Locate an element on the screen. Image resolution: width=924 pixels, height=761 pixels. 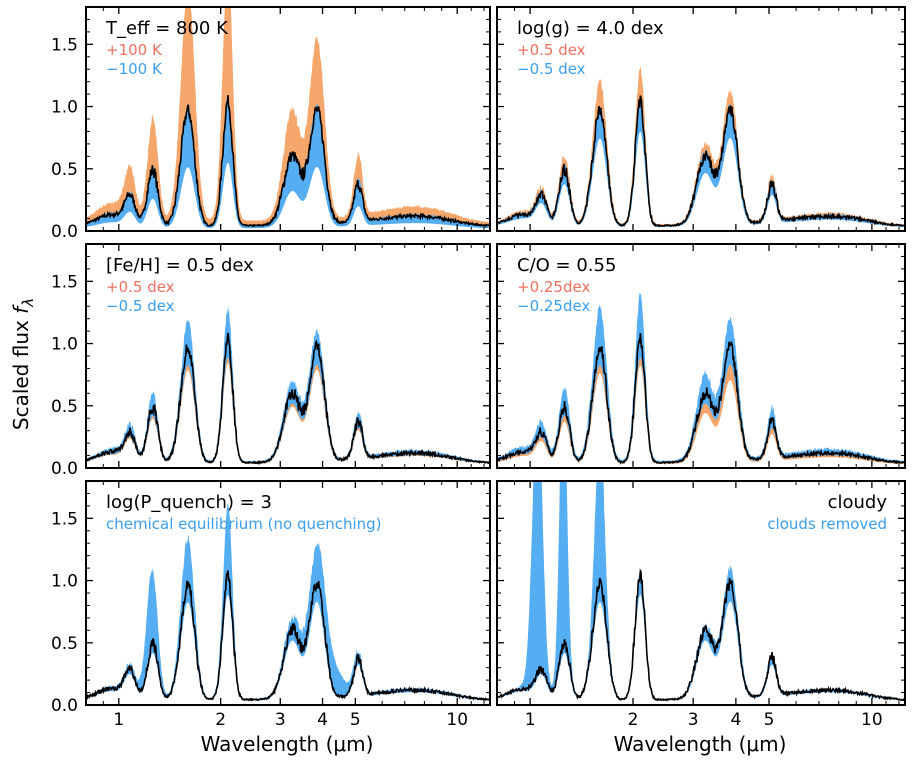
plus-label-feh: +0.5 dex is located at coordinates (140, 287).